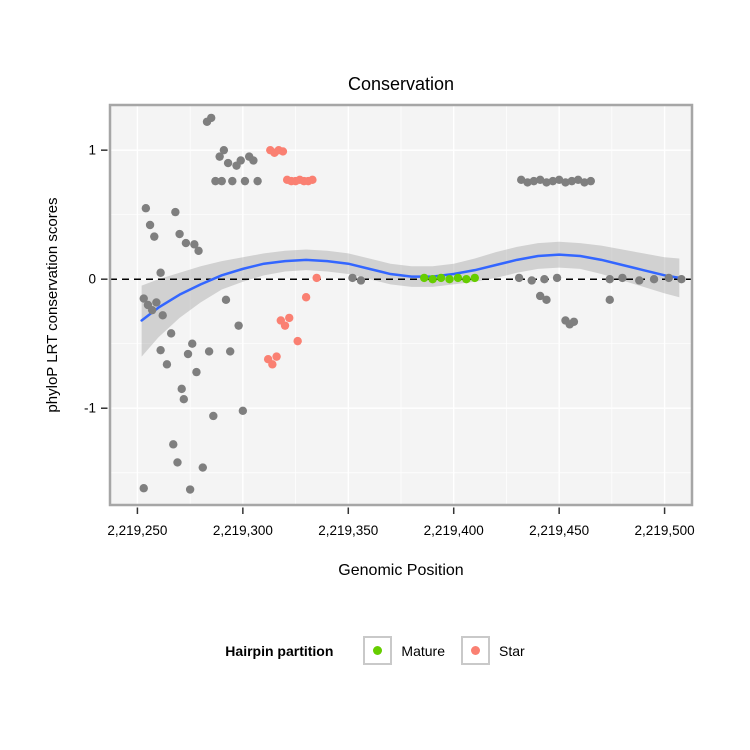  Describe the element at coordinates (279, 650) in the screenshot. I see `legend-title: Hairpin partition` at that location.